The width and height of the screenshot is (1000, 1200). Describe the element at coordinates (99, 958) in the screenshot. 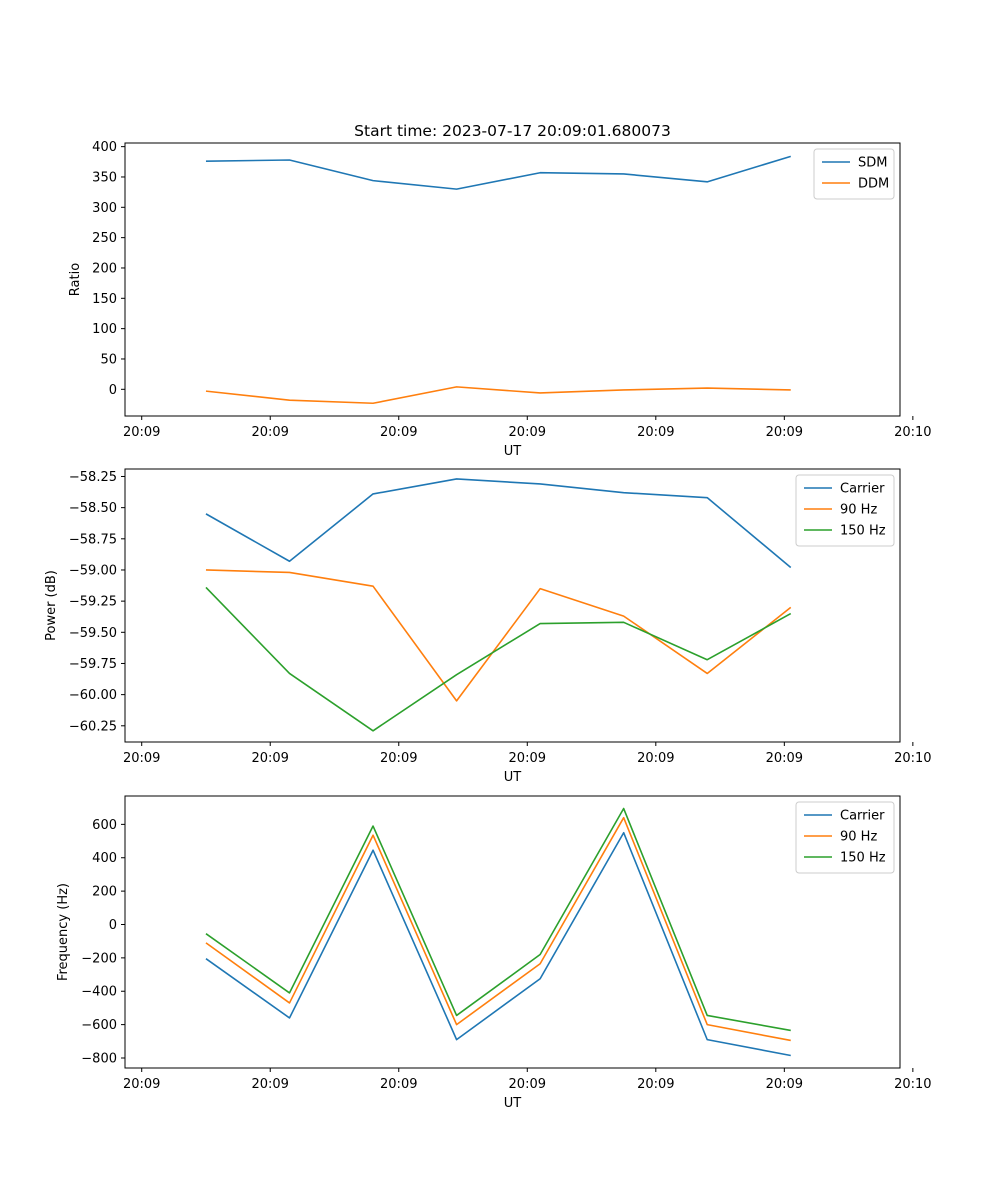

I see `y-tick-label: −200` at that location.